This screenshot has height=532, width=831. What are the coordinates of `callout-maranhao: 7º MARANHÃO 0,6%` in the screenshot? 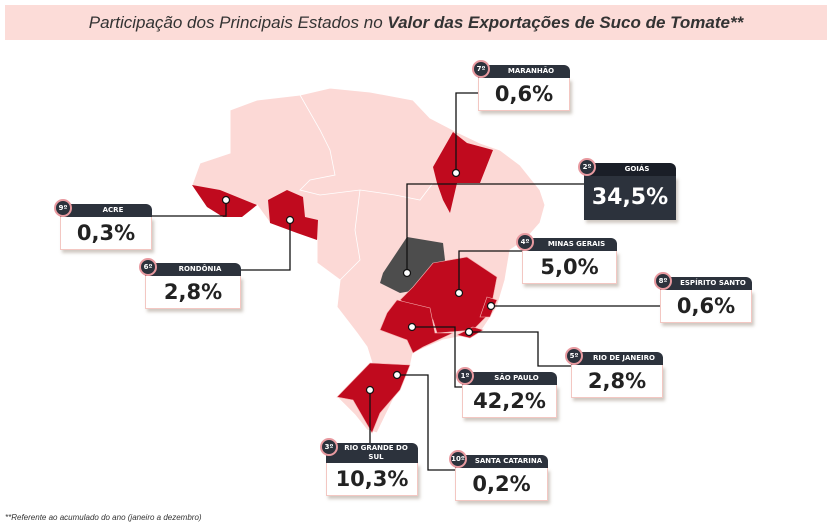 It's located at (521, 85).